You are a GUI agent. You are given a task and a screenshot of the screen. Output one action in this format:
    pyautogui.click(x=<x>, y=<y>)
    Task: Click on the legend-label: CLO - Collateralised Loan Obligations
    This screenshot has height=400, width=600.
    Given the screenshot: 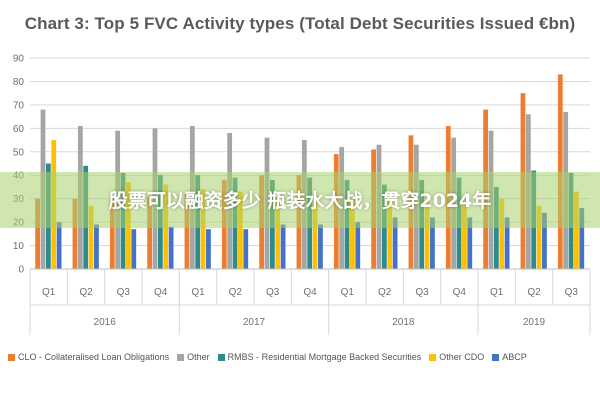 What is the action you would take?
    pyautogui.click(x=94, y=357)
    